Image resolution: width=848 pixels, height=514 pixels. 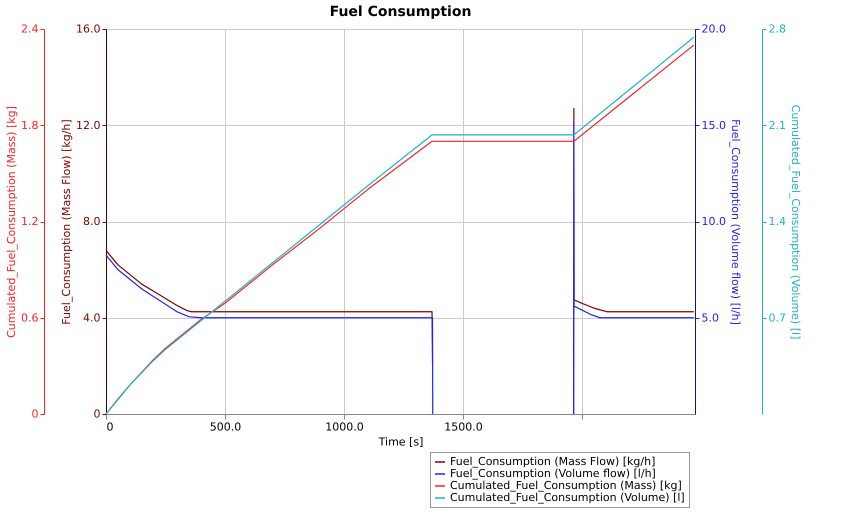 What do you see at coordinates (11, 222) in the screenshot?
I see `y3-axis-title: Cumulated_Fuel_Consumption (Mass) [kg]` at bounding box center [11, 222].